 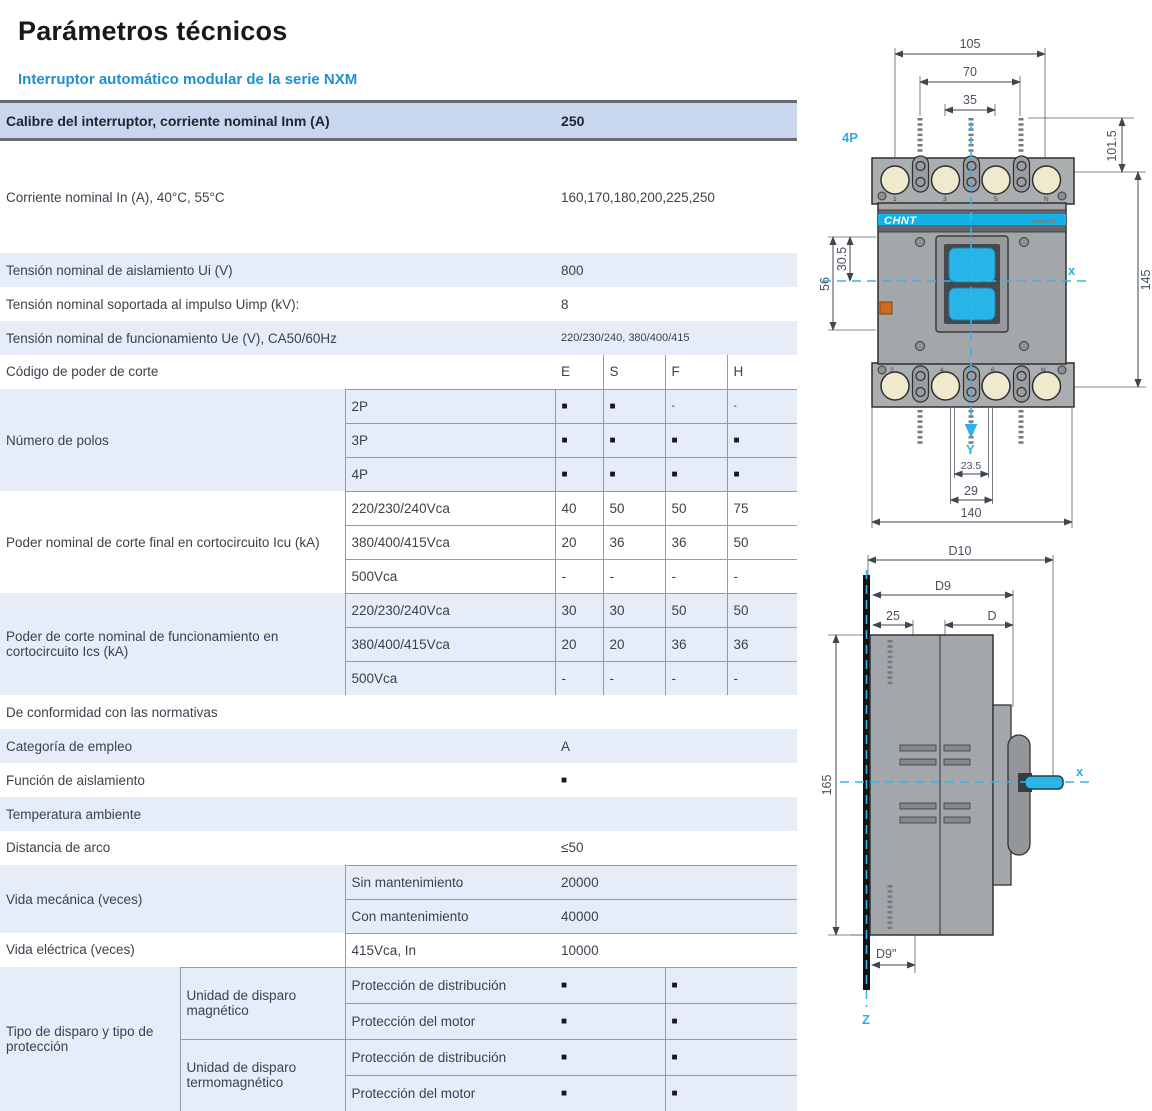 I want to click on dim-70-label: 70, so click(x=970, y=72).